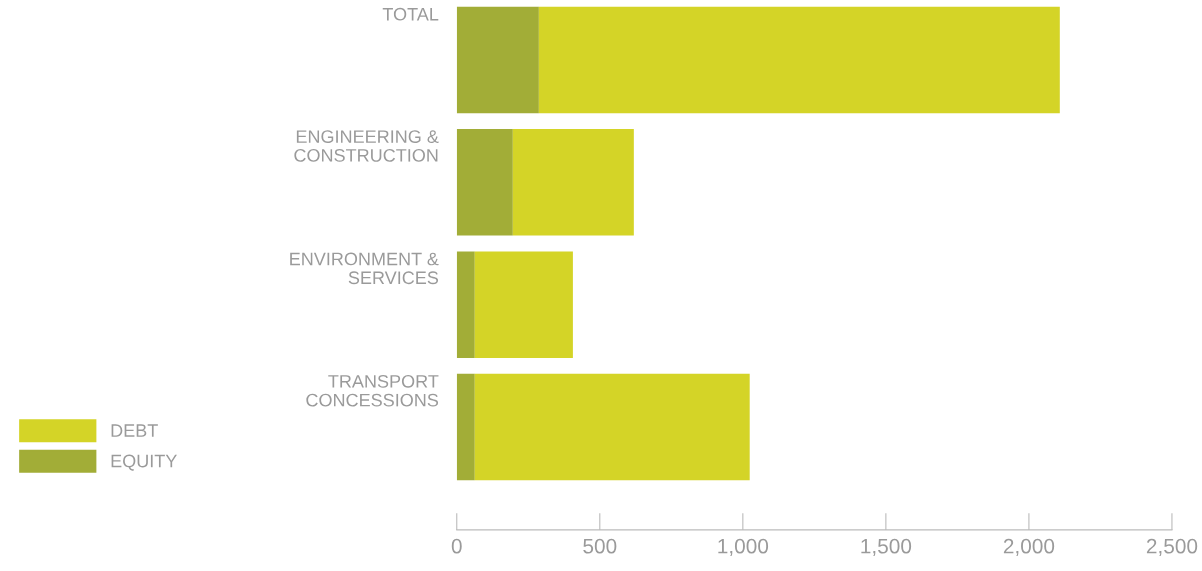 The height and width of the screenshot is (571, 1202). I want to click on x-tick-label: 0, so click(456, 546).